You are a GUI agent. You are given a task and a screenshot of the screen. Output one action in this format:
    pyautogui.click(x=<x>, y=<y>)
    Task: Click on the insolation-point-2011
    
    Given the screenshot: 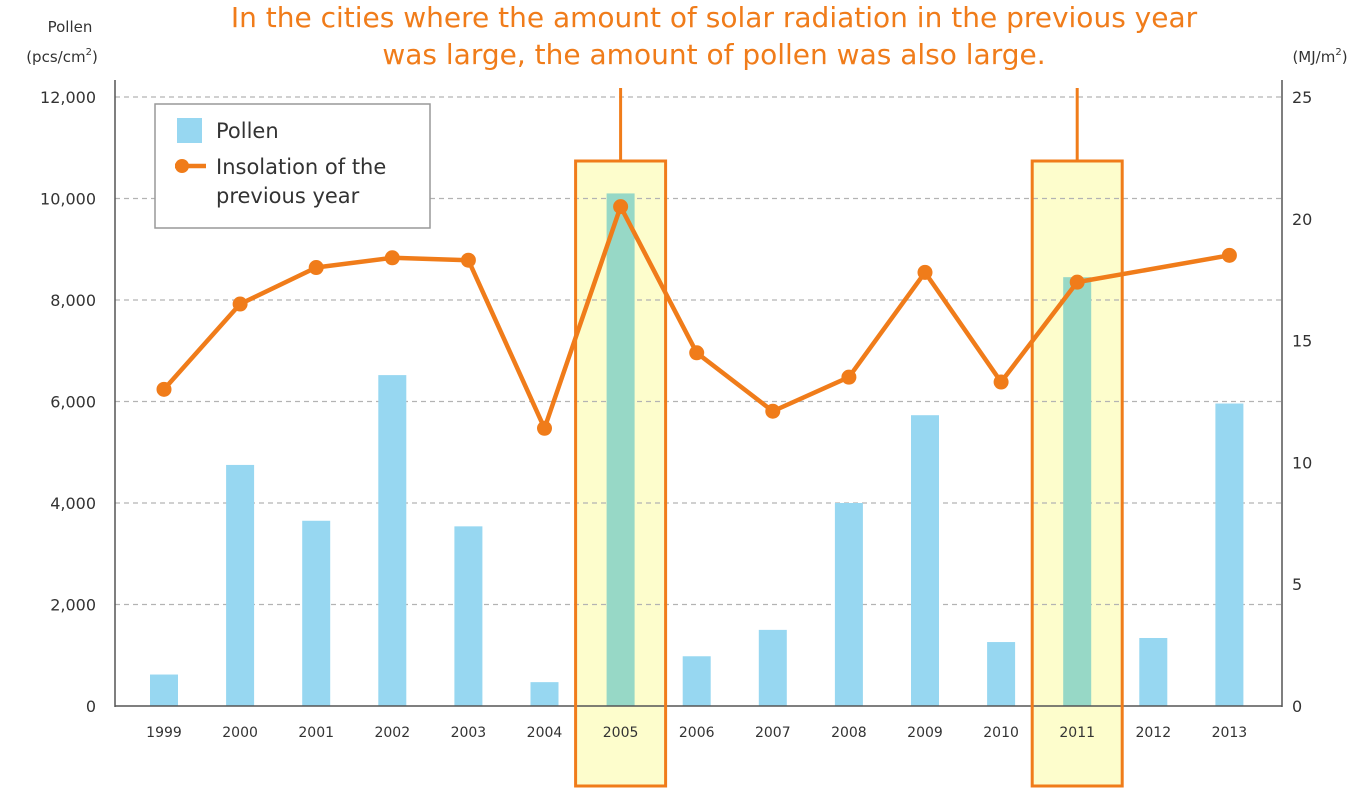 What is the action you would take?
    pyautogui.click(x=1077, y=282)
    